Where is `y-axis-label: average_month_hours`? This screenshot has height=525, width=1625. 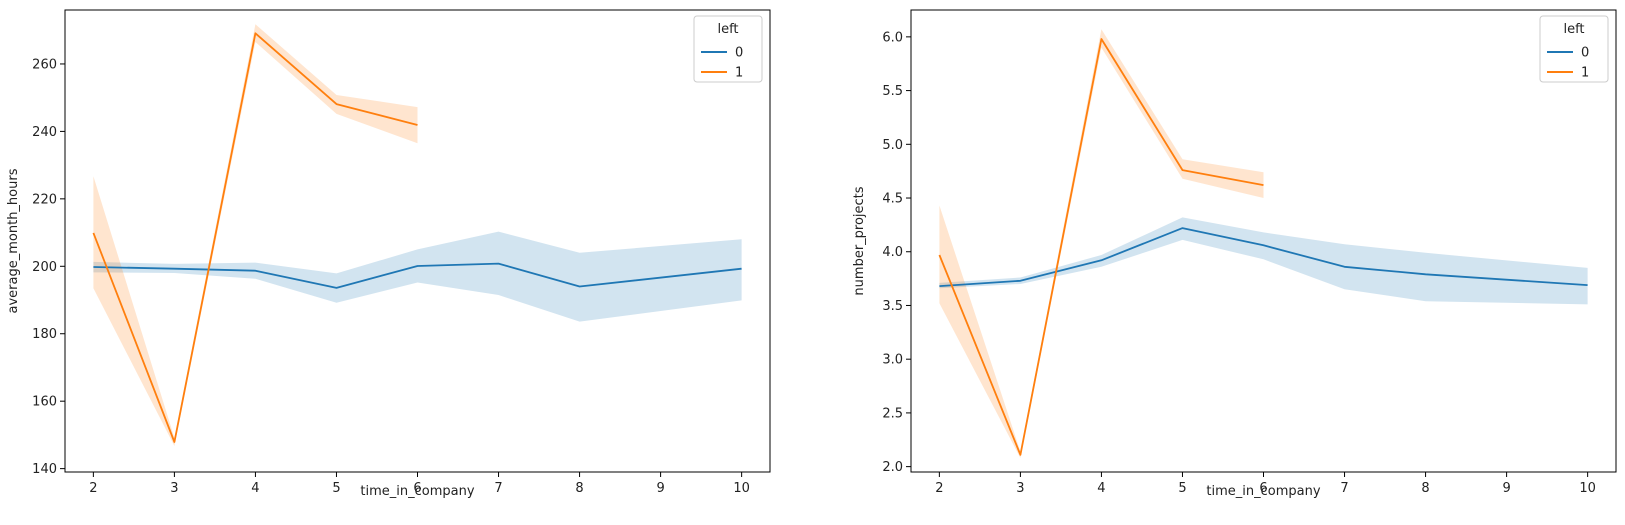
y-axis-label: average_month_hours is located at coordinates (13, 240).